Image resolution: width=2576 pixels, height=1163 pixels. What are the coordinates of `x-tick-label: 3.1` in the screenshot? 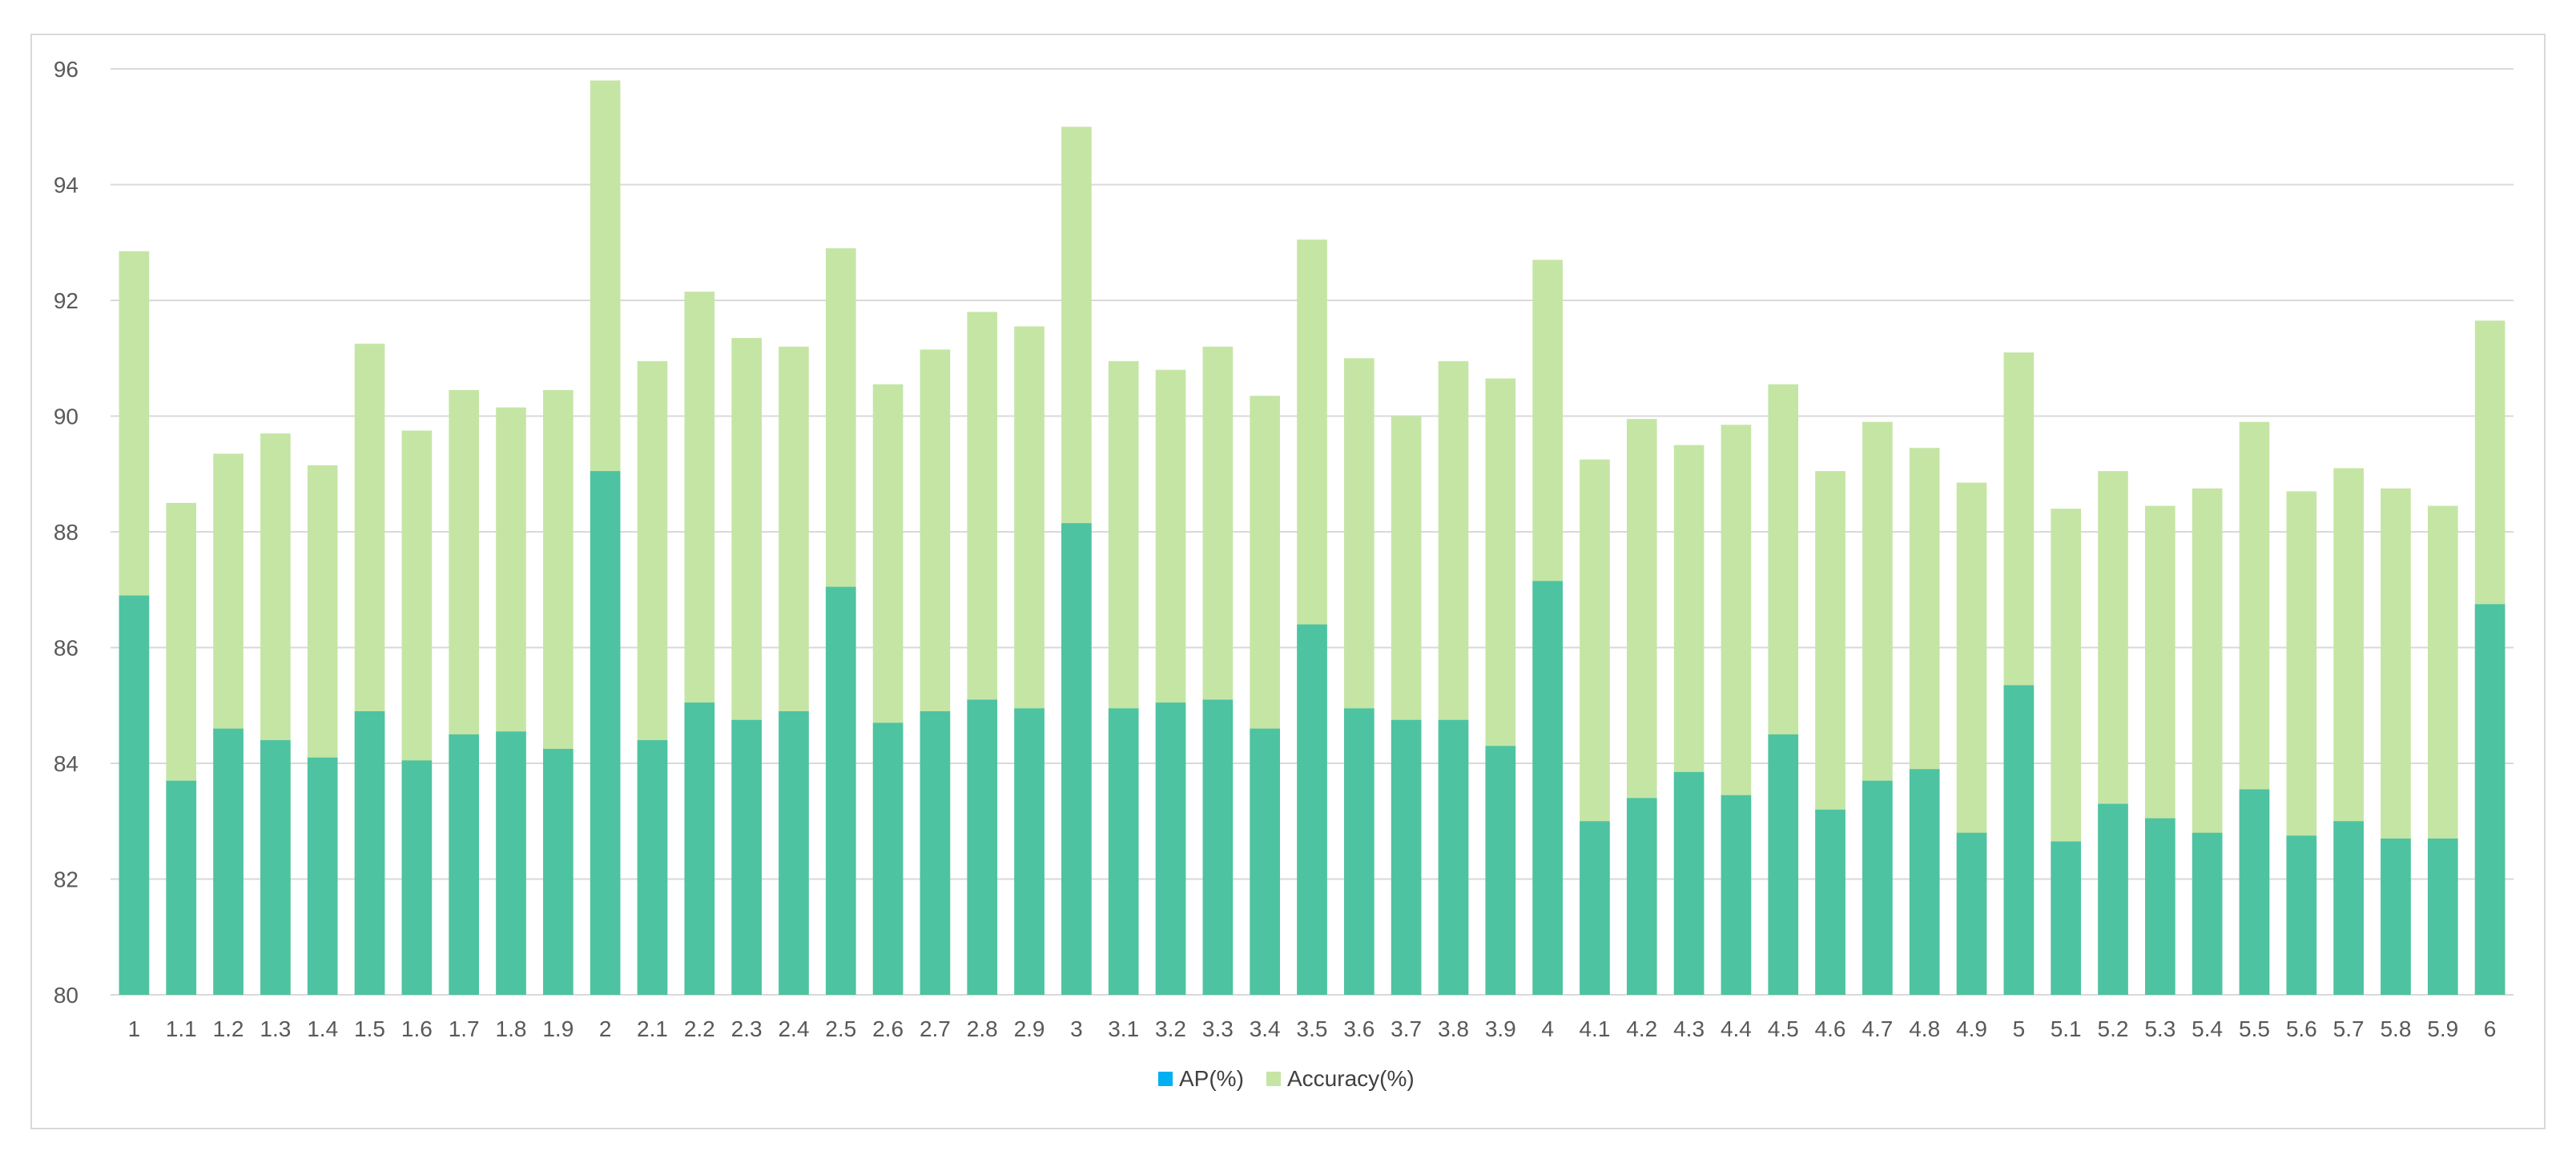 It's located at (1123, 1028).